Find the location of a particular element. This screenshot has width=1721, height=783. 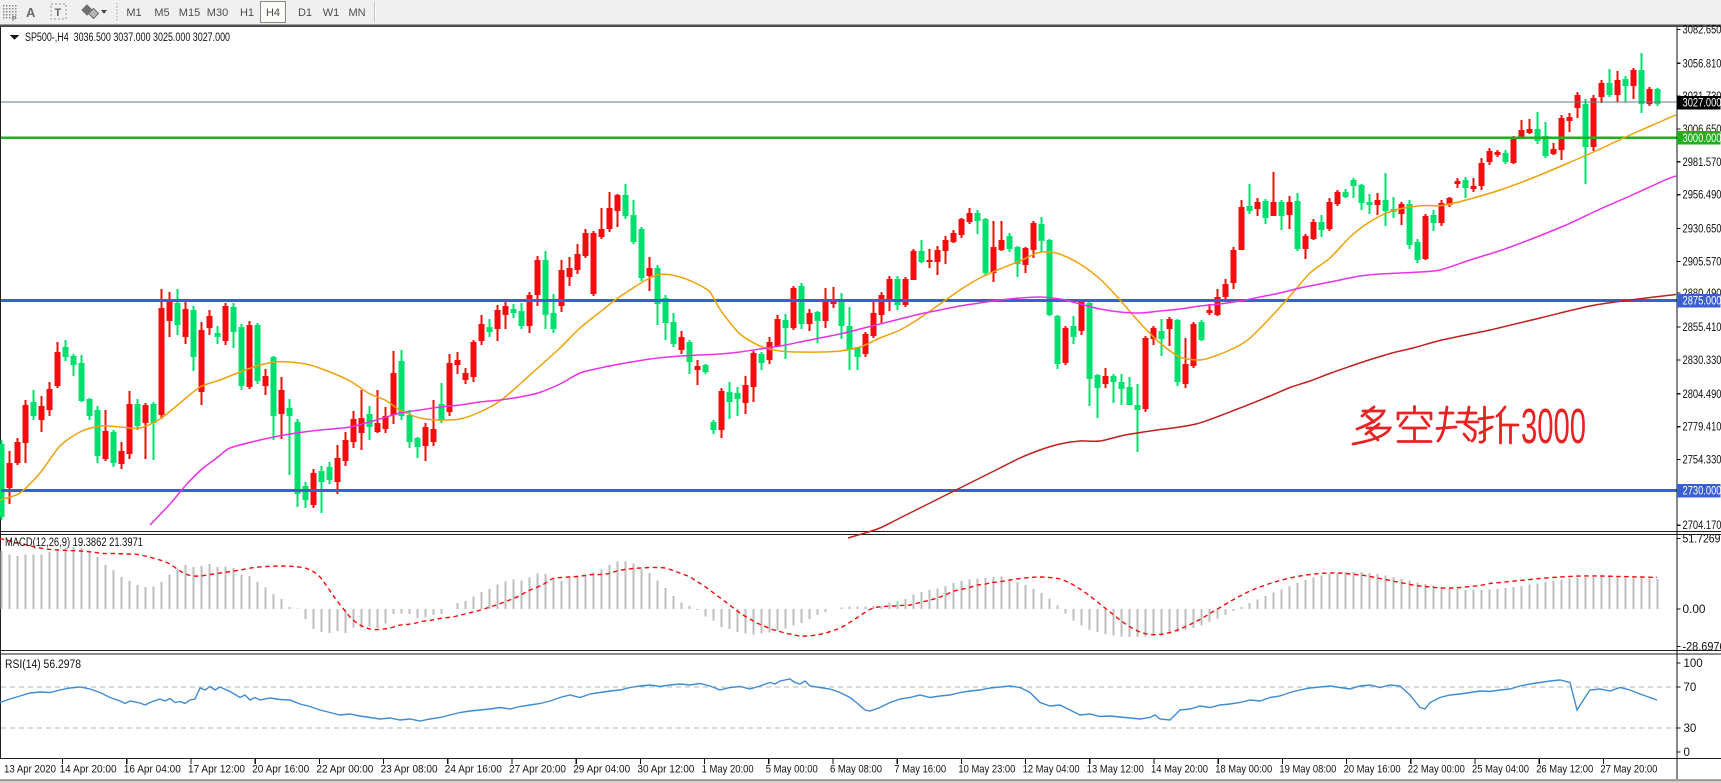

svg-text: 2905.570 is located at coordinates (1702, 262).